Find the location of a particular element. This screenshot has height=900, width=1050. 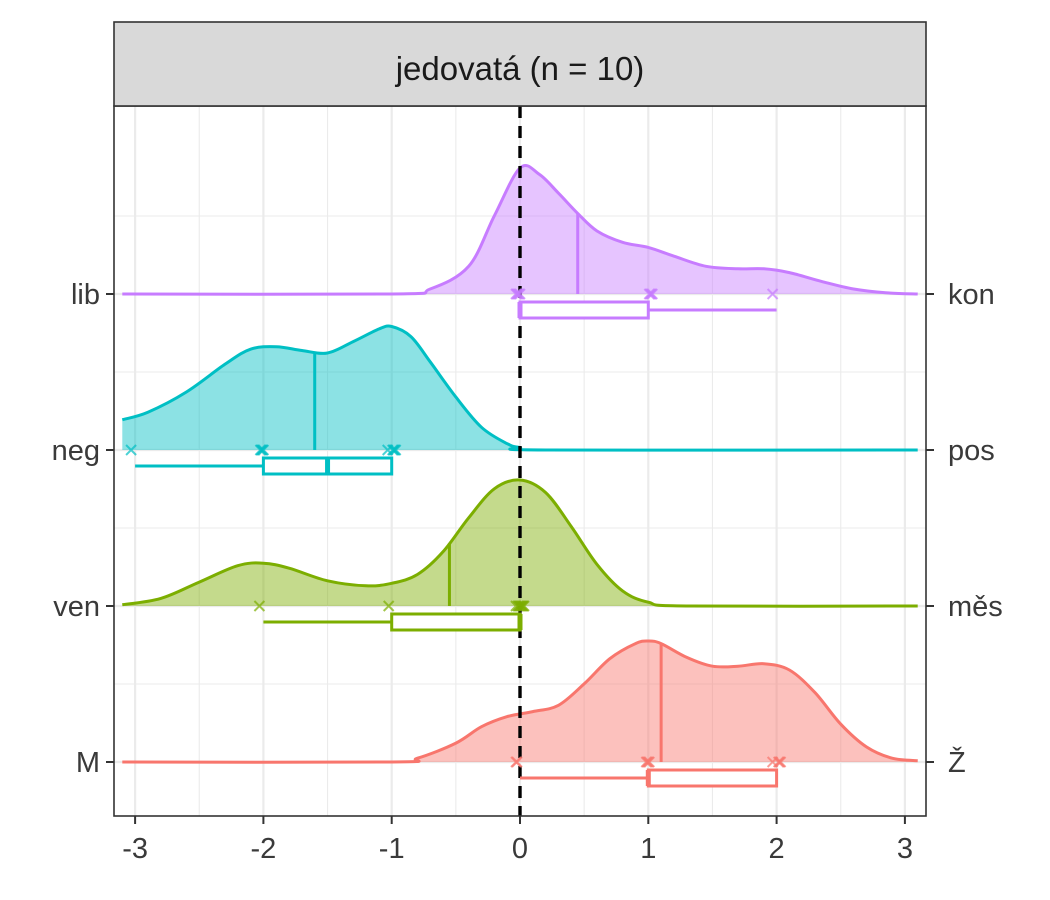

x-tick-label: 2 is located at coordinates (777, 849).